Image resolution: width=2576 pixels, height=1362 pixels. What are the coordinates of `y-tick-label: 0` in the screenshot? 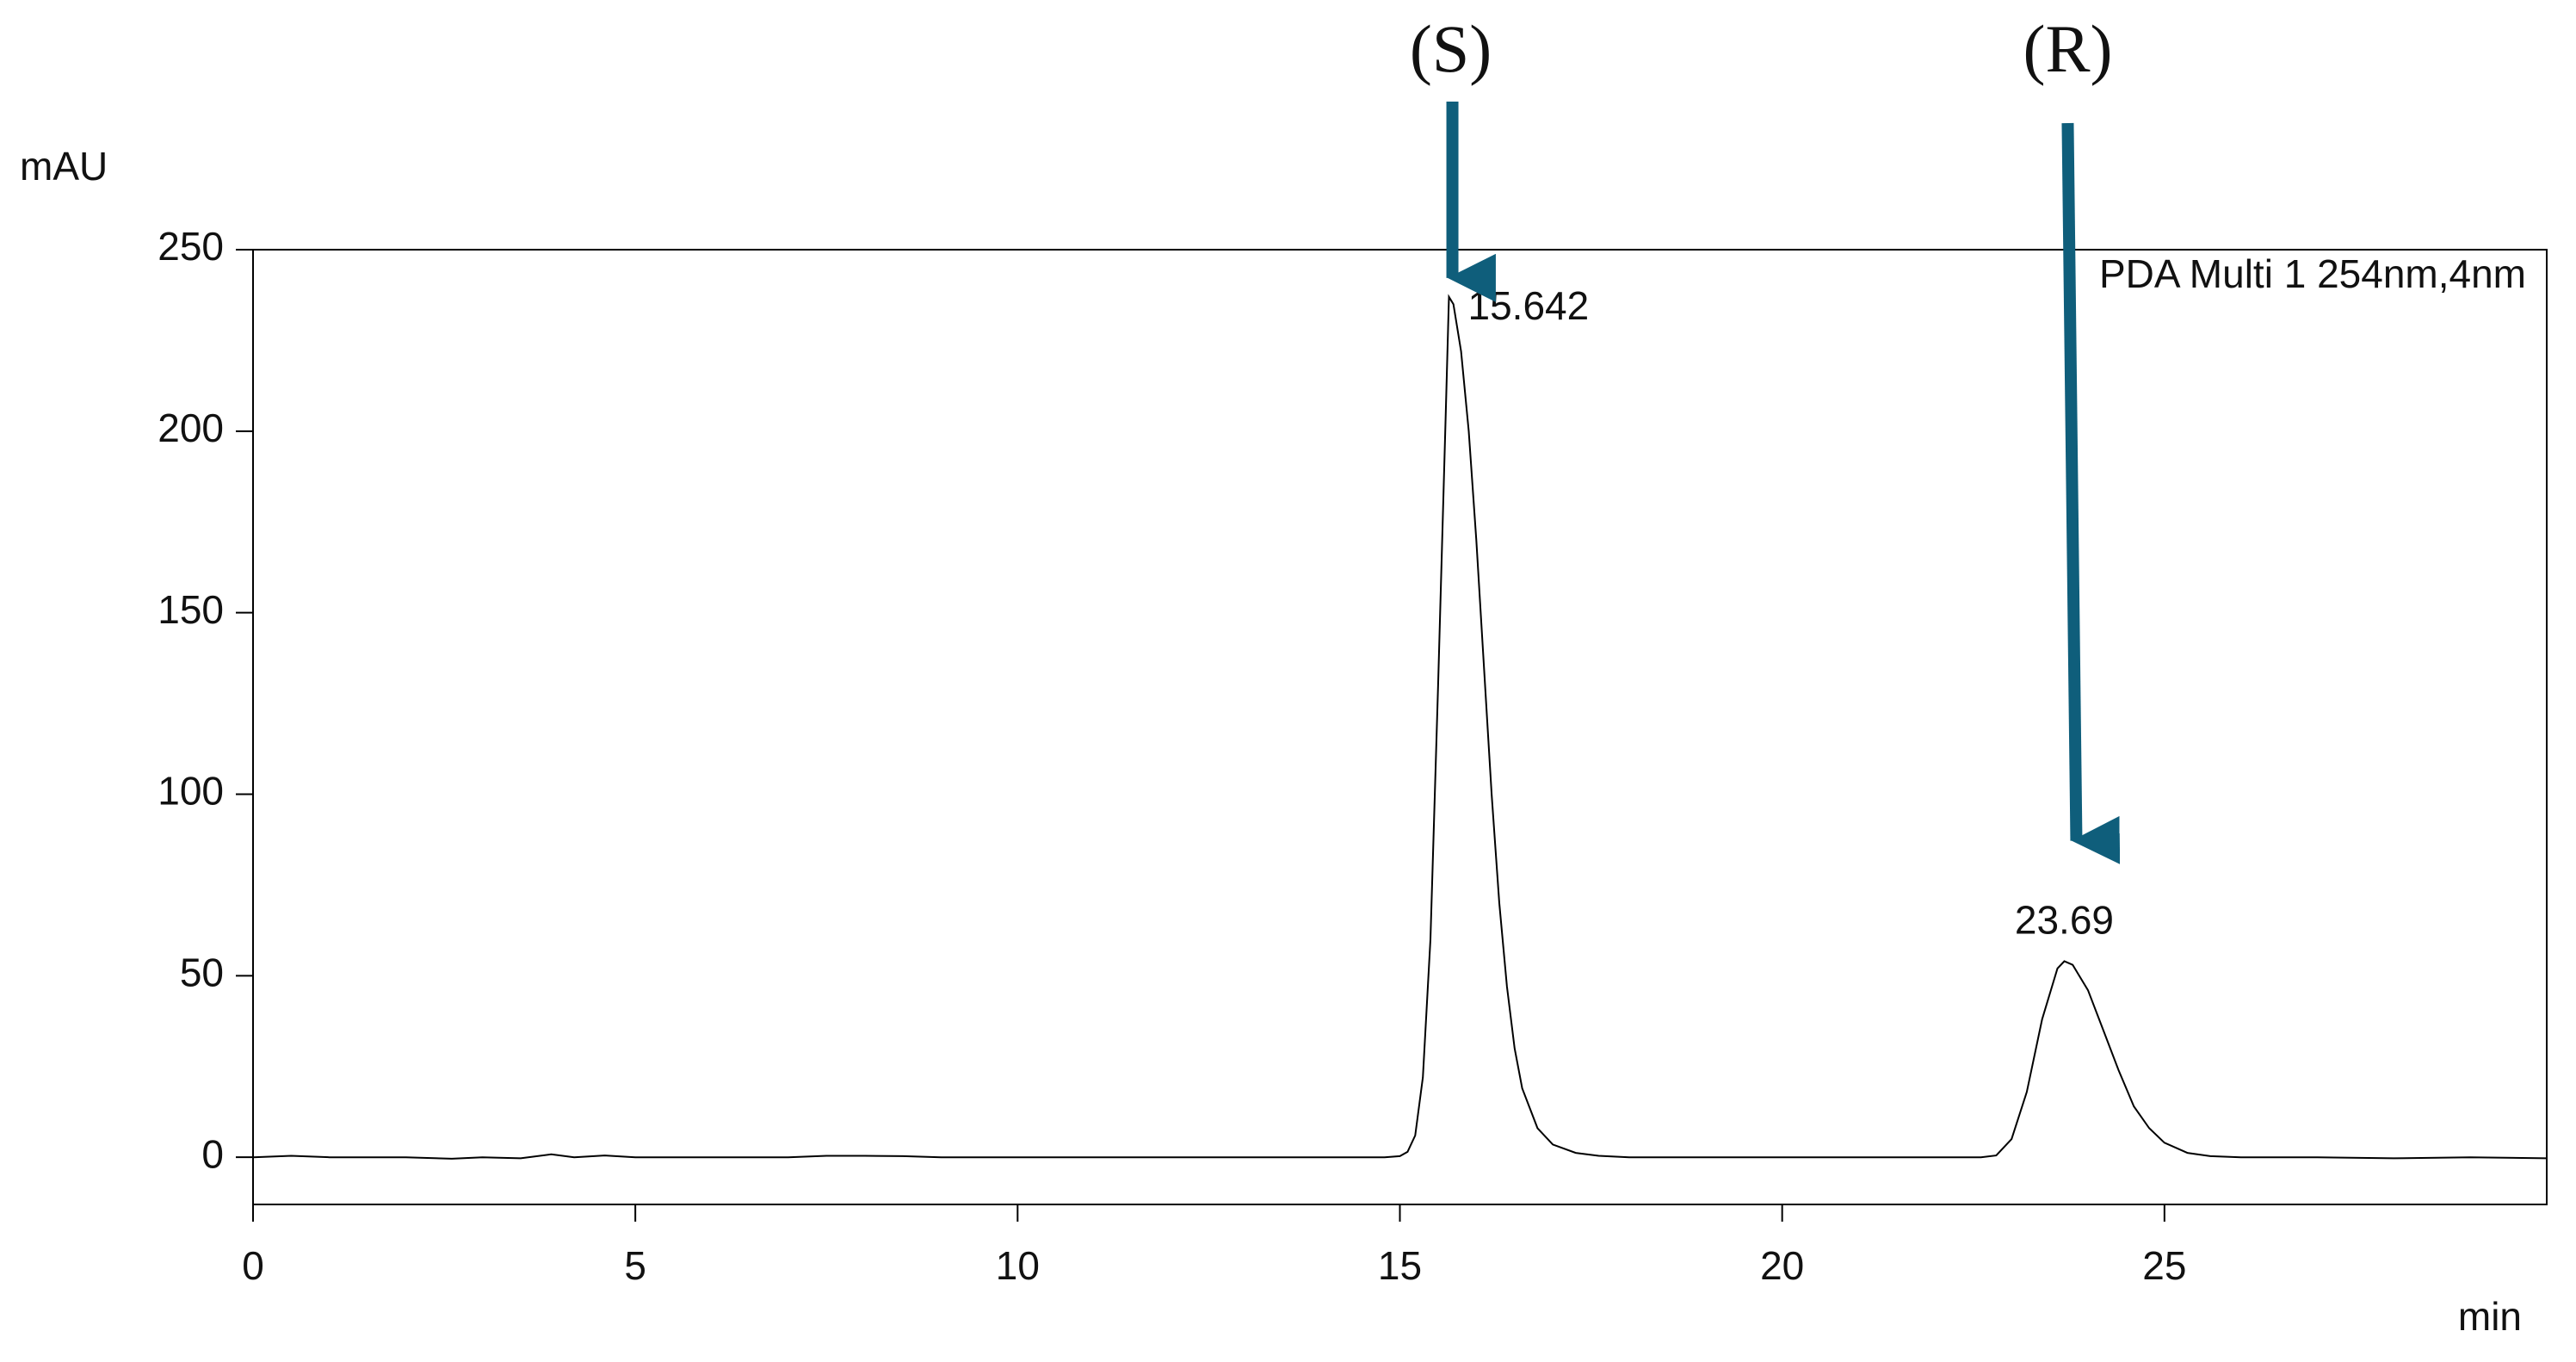 It's located at (212, 1153).